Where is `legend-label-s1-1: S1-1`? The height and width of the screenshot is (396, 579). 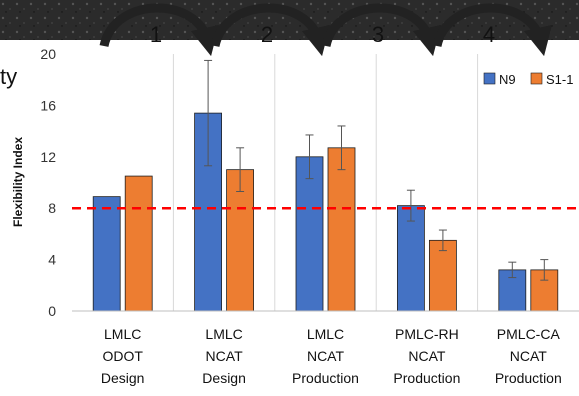
legend-label-s1-1: S1-1 is located at coordinates (559, 79).